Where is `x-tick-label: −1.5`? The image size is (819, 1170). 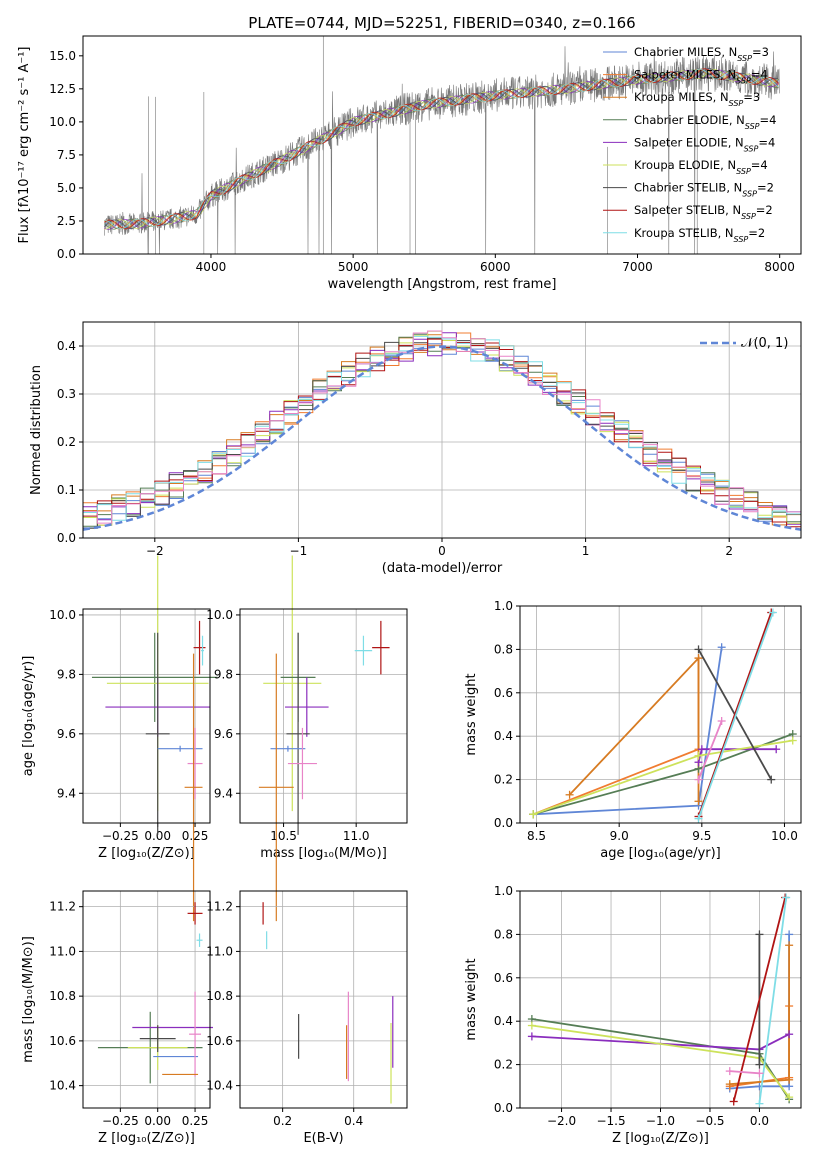
x-tick-label: −1.5 is located at coordinates (610, 1121).